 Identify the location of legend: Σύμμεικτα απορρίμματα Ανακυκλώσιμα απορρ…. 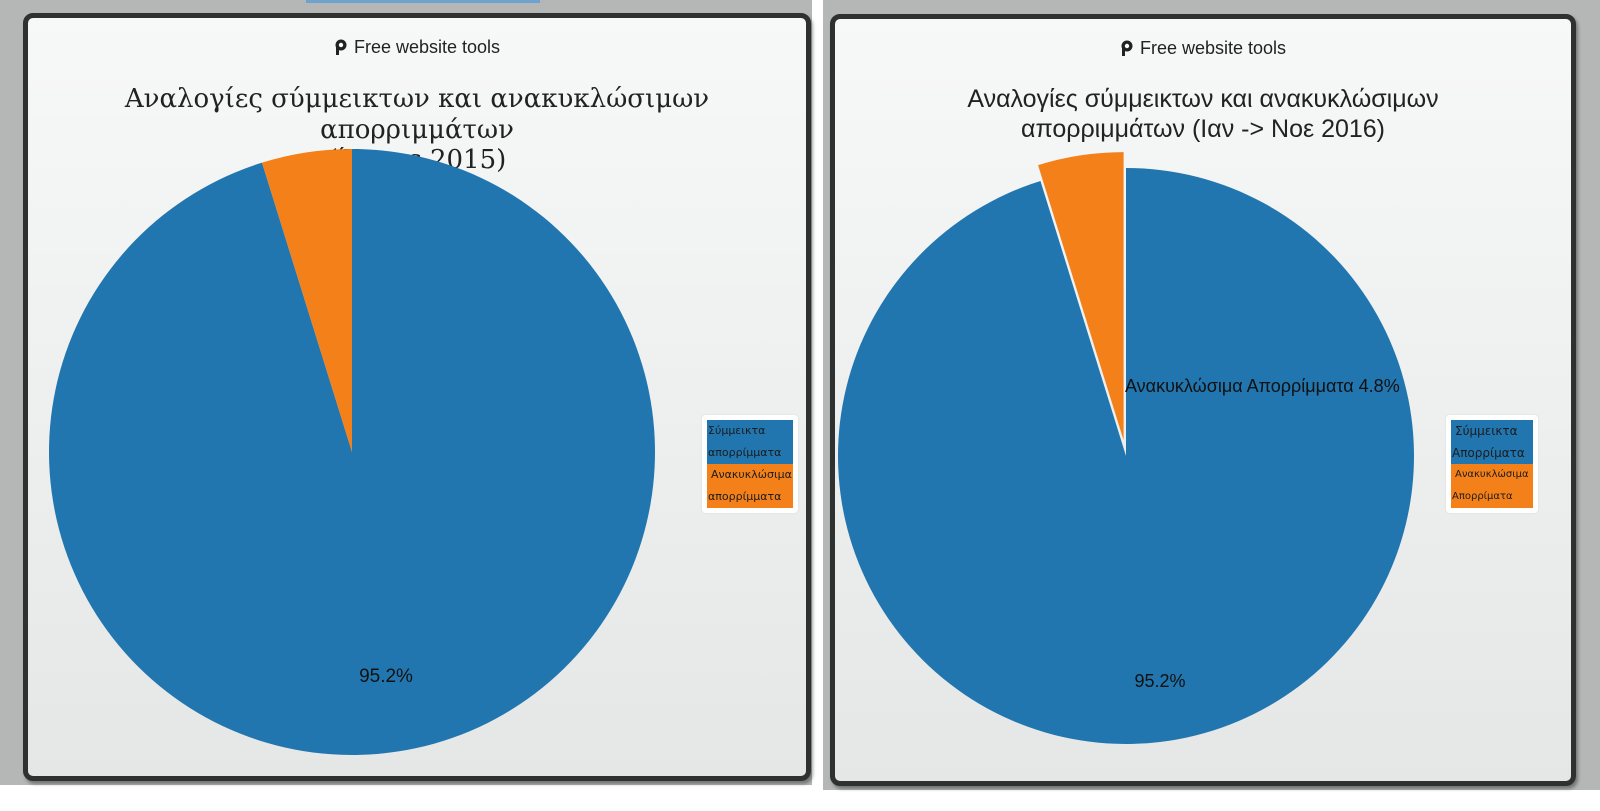
(750, 464).